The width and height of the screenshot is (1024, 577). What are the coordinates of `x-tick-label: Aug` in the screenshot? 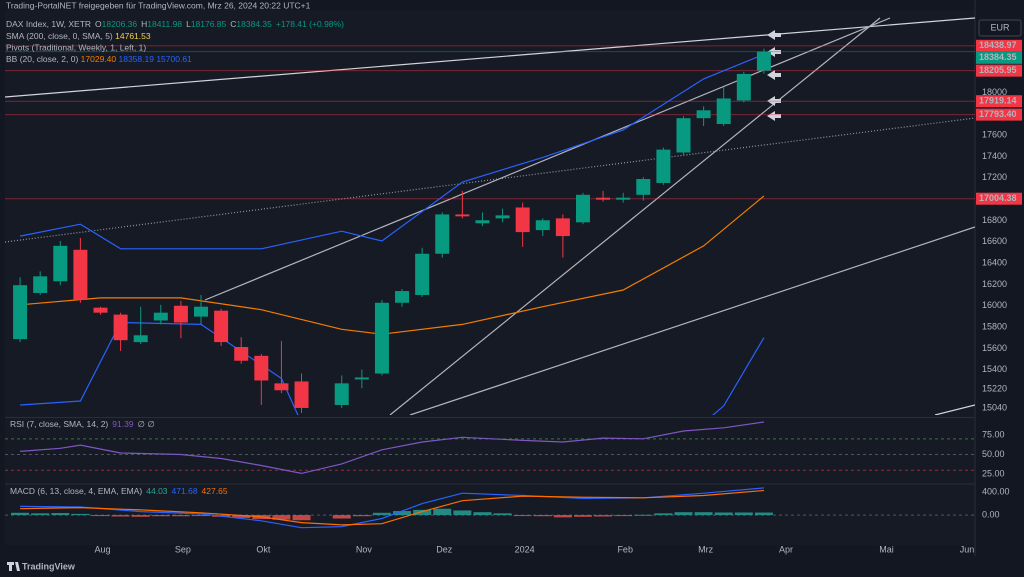 It's located at (102, 549).